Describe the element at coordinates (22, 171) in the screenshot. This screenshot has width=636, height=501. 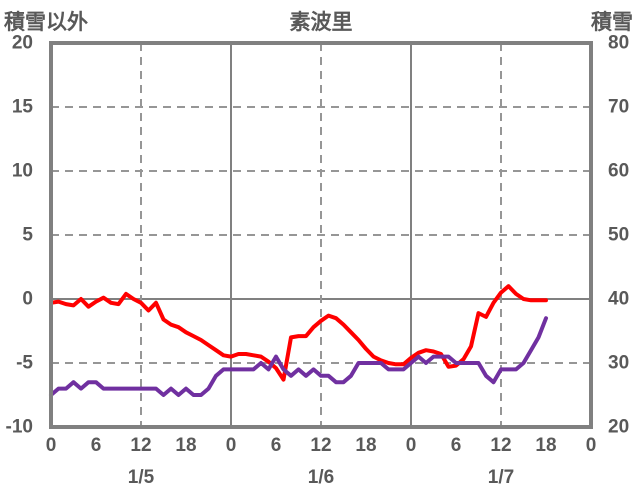
I see `y-left-tick-label: 10` at that location.